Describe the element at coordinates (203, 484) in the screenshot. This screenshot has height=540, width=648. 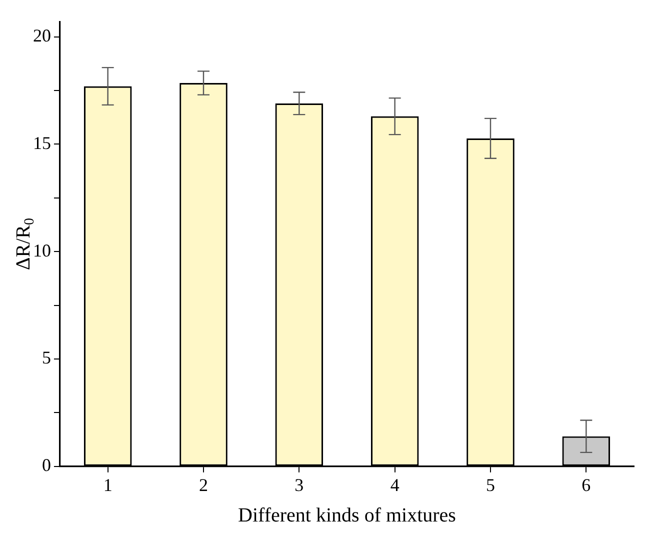
I see `x-tick-label: 2` at that location.